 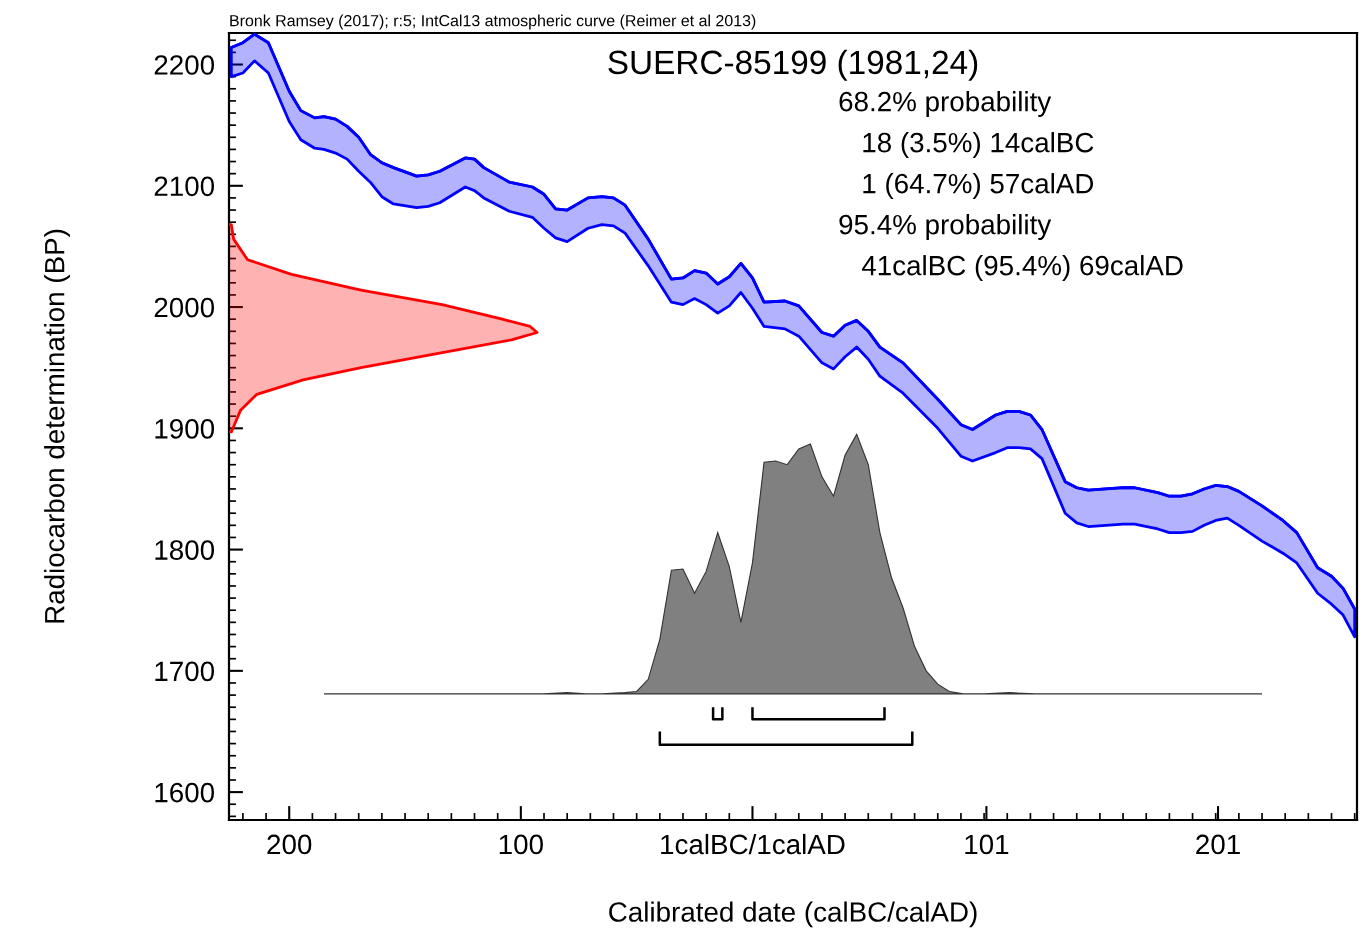 What do you see at coordinates (184, 307) in the screenshot?
I see `y-tick-label: 2000` at bounding box center [184, 307].